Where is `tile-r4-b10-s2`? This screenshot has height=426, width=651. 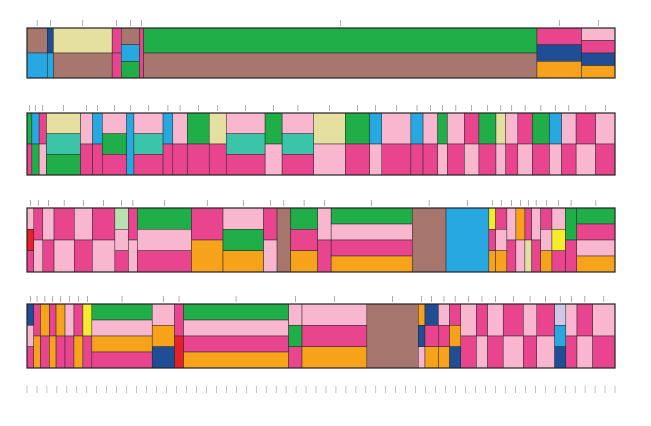
tile-r4-b10-s2 is located at coordinates (163, 336).